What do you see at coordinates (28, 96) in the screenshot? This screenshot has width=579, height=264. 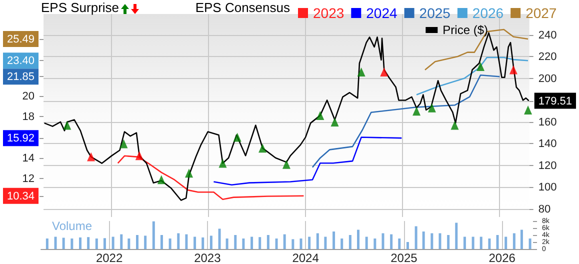 I see `y-tick-label: 20` at bounding box center [28, 96].